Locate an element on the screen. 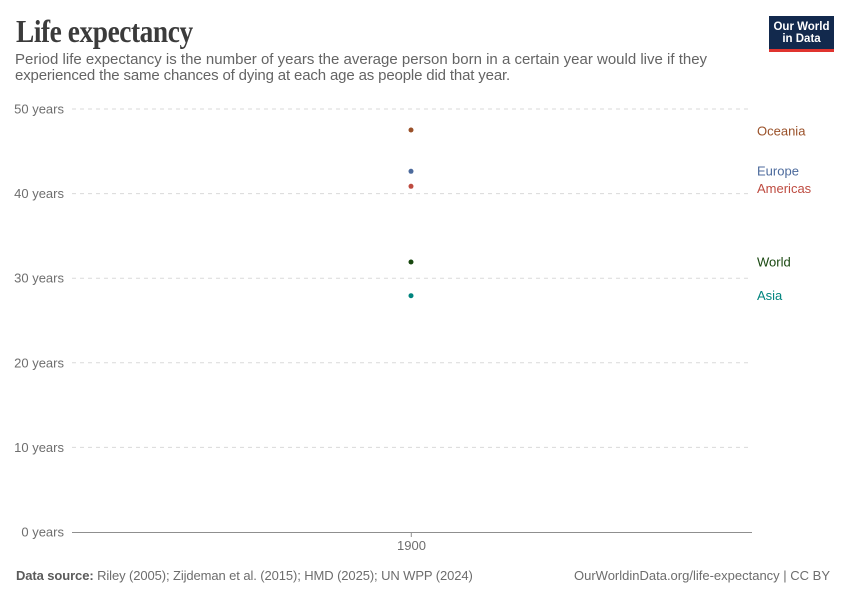 The width and height of the screenshot is (850, 600). svg-text: 0 years is located at coordinates (42, 532).